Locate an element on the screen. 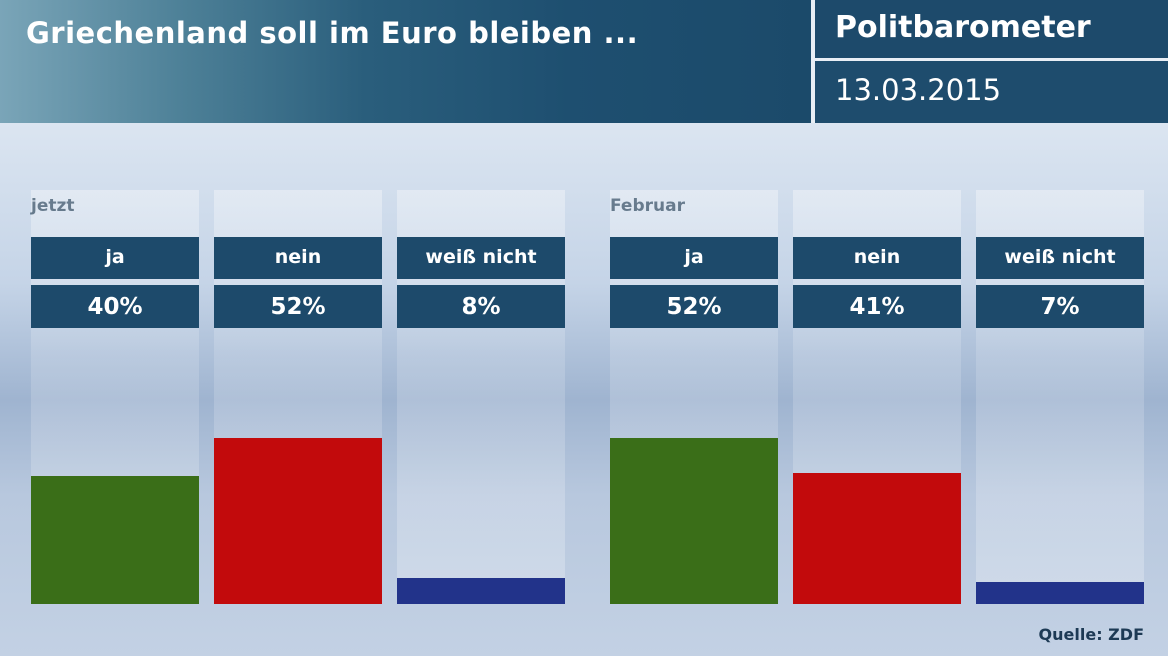  bar-jetzt-nein is located at coordinates (298, 521).